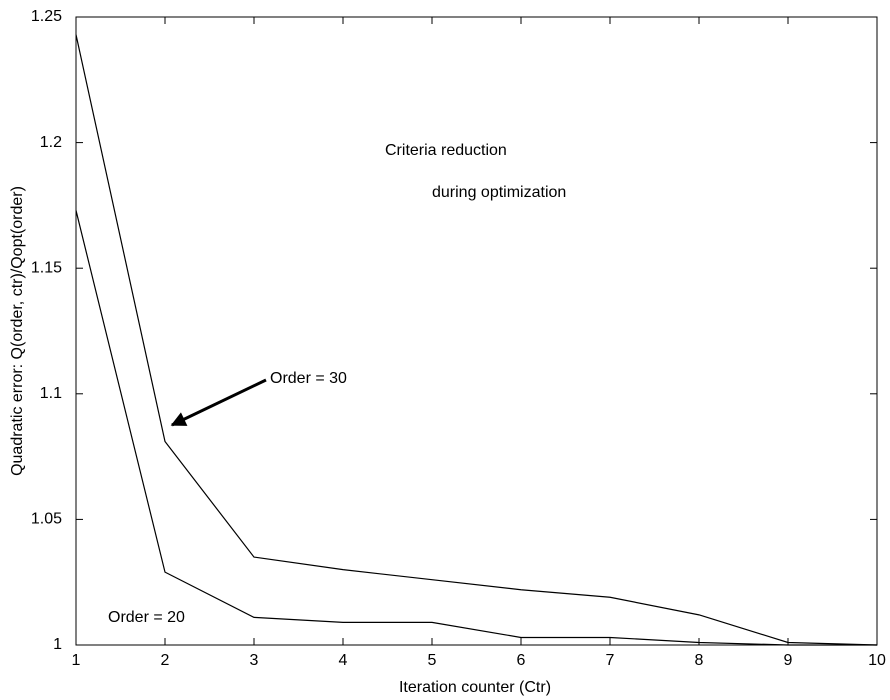  What do you see at coordinates (699, 660) in the screenshot?
I see `x-tick-label: 8` at bounding box center [699, 660].